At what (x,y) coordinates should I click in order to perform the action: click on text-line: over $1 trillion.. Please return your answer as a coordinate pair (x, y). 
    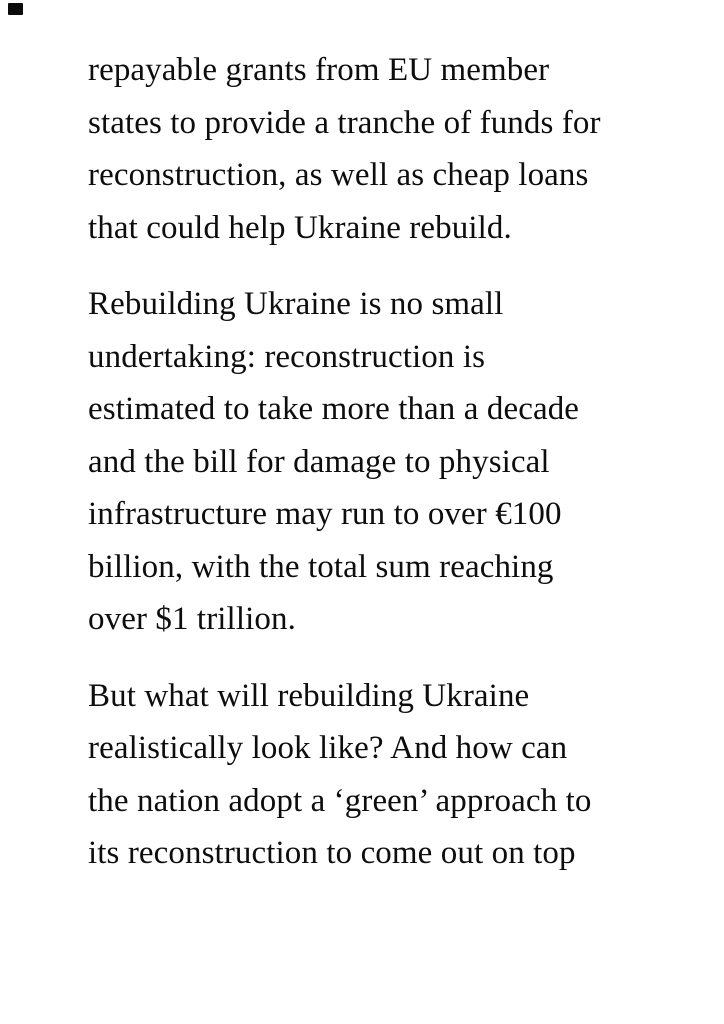
    Looking at the image, I should click on (192, 619).